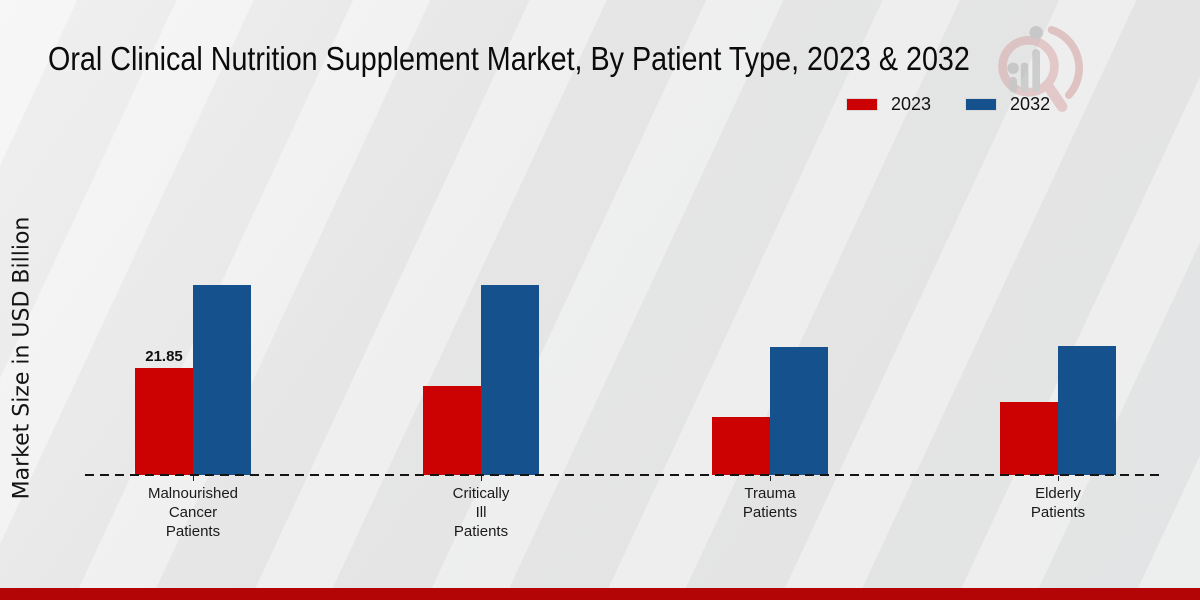 This screenshot has width=1200, height=600. I want to click on magnifier-growth-chart-logo-icon, so click(1041, 68).